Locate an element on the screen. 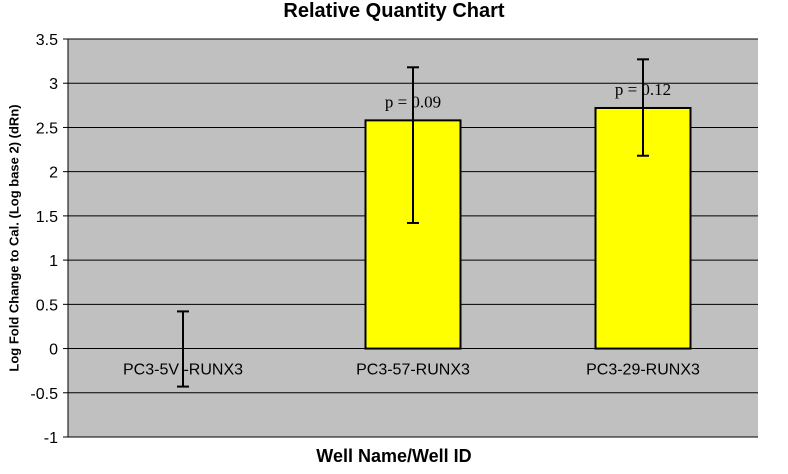  y-tick-label: 0 is located at coordinates (53, 350).